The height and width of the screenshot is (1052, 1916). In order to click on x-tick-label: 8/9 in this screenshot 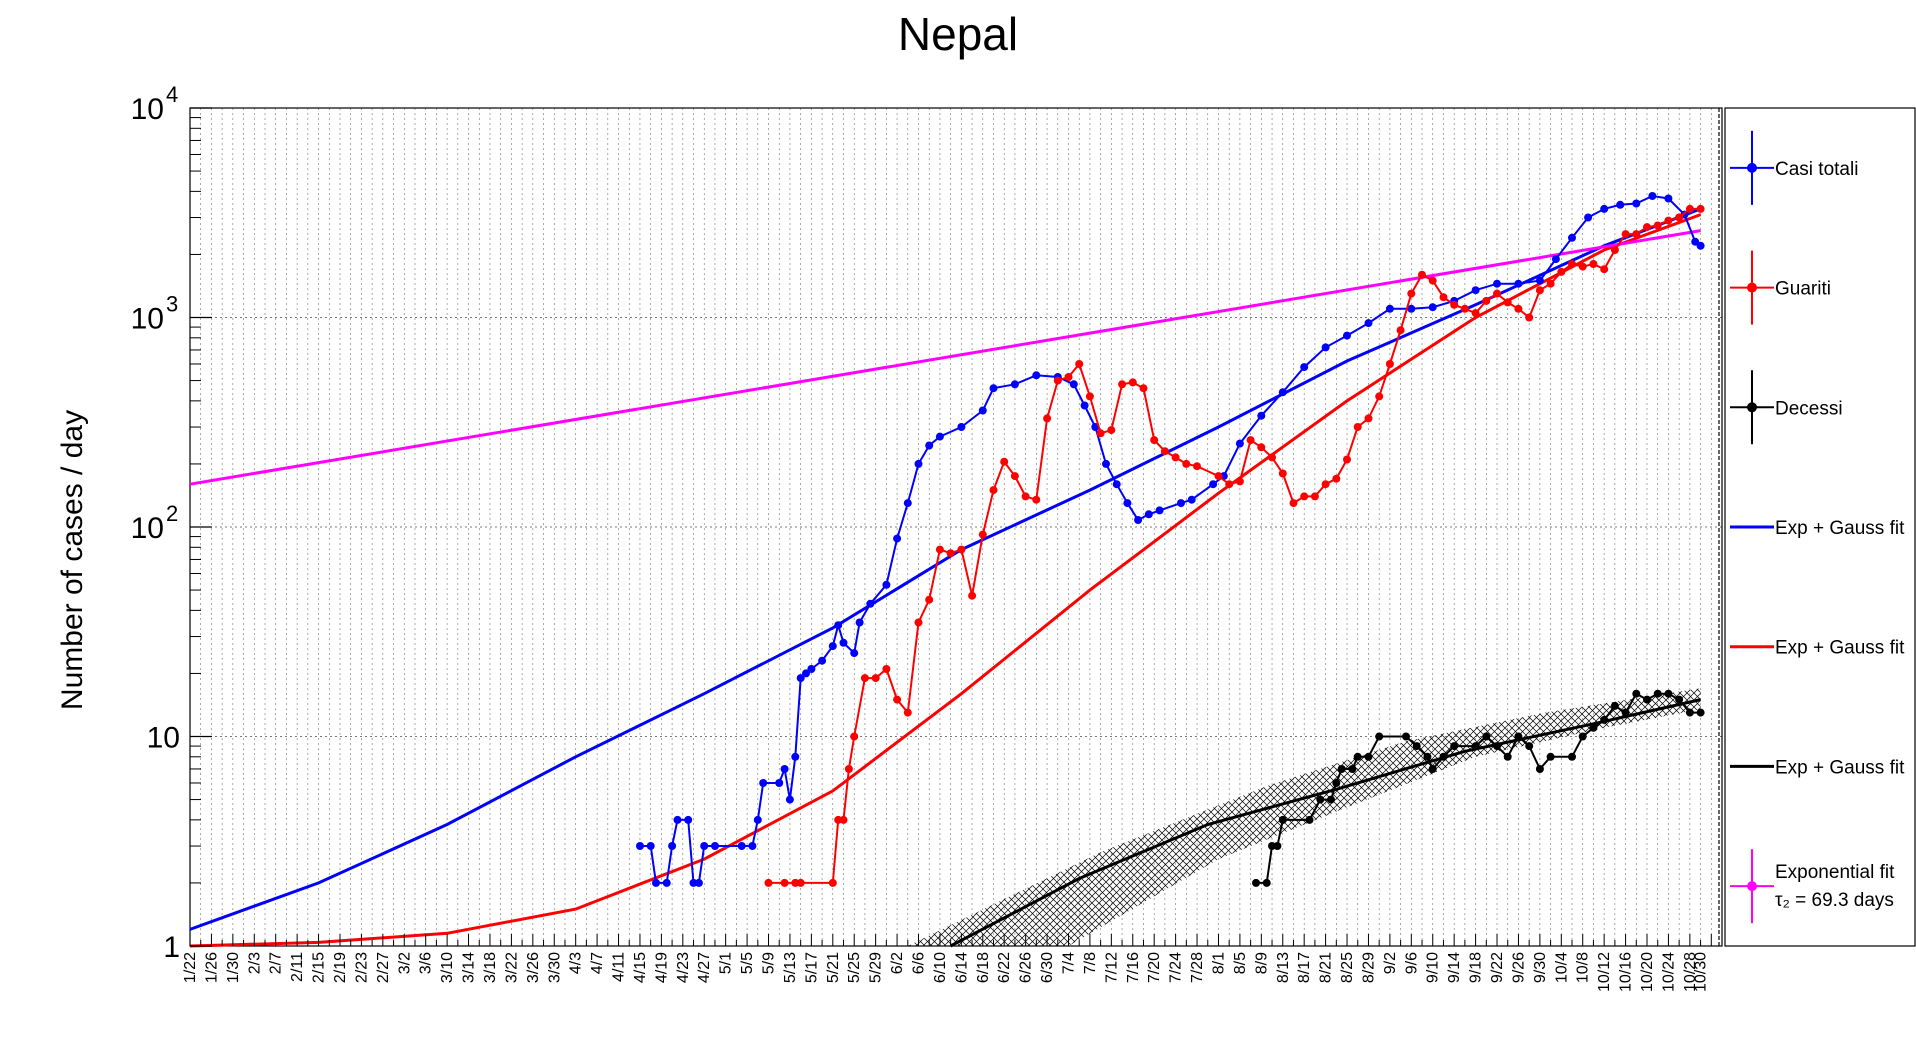, I will do `click(1261, 963)`.